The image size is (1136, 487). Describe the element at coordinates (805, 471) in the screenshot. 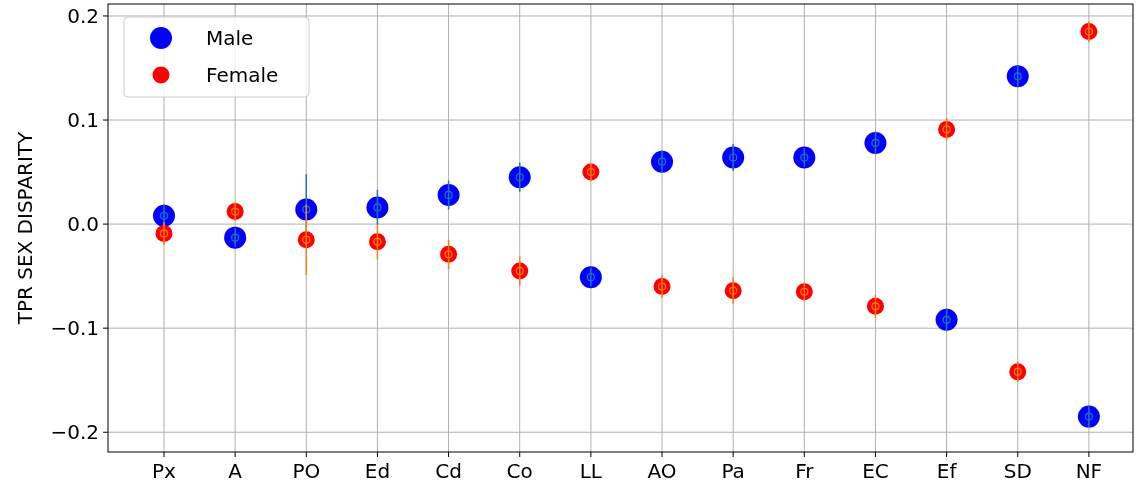

I see `x-tick-label: Fr` at that location.